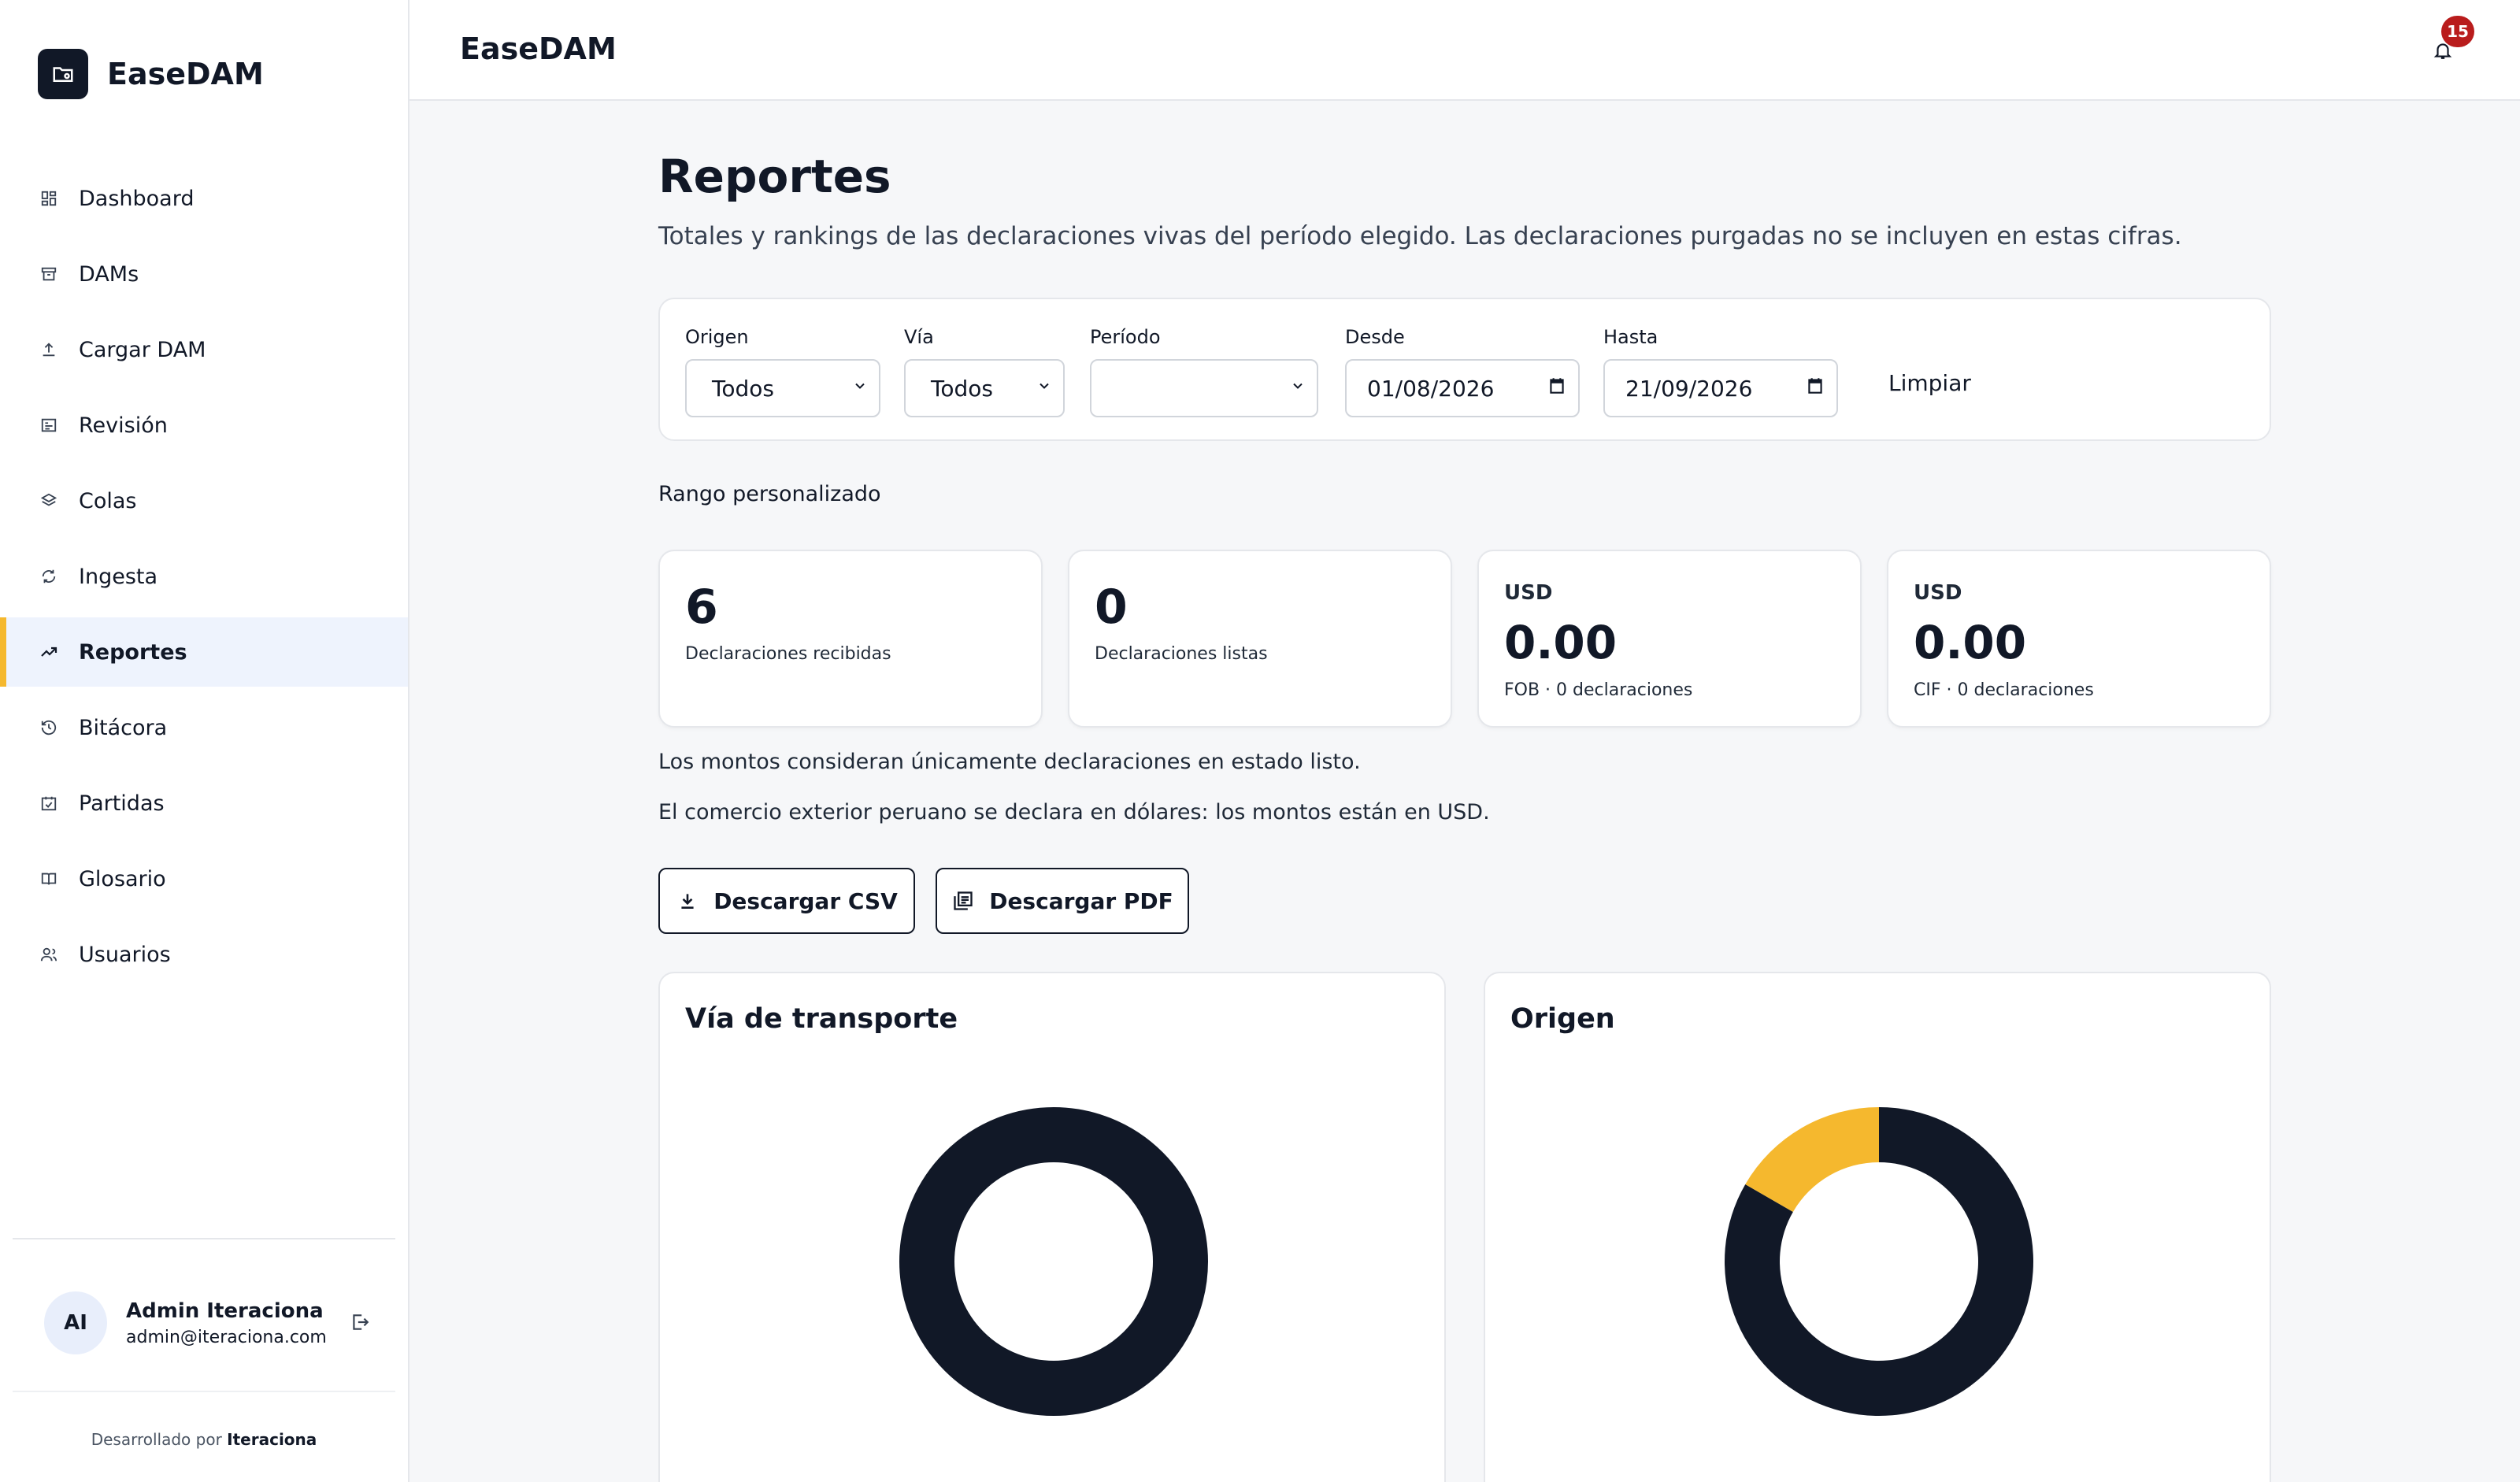 The height and width of the screenshot is (1482, 2520). Describe the element at coordinates (204, 879) in the screenshot. I see `sidebar-item-glosario: Glosario` at that location.